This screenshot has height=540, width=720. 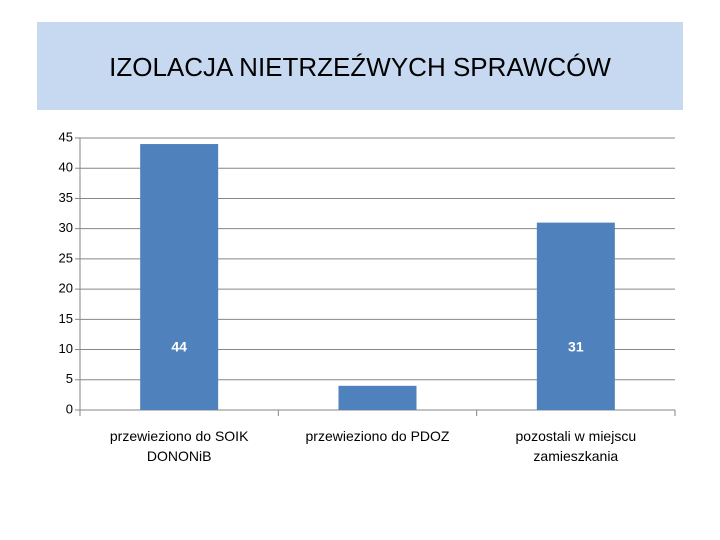 I want to click on y-tick-label: 45, so click(x=66, y=136).